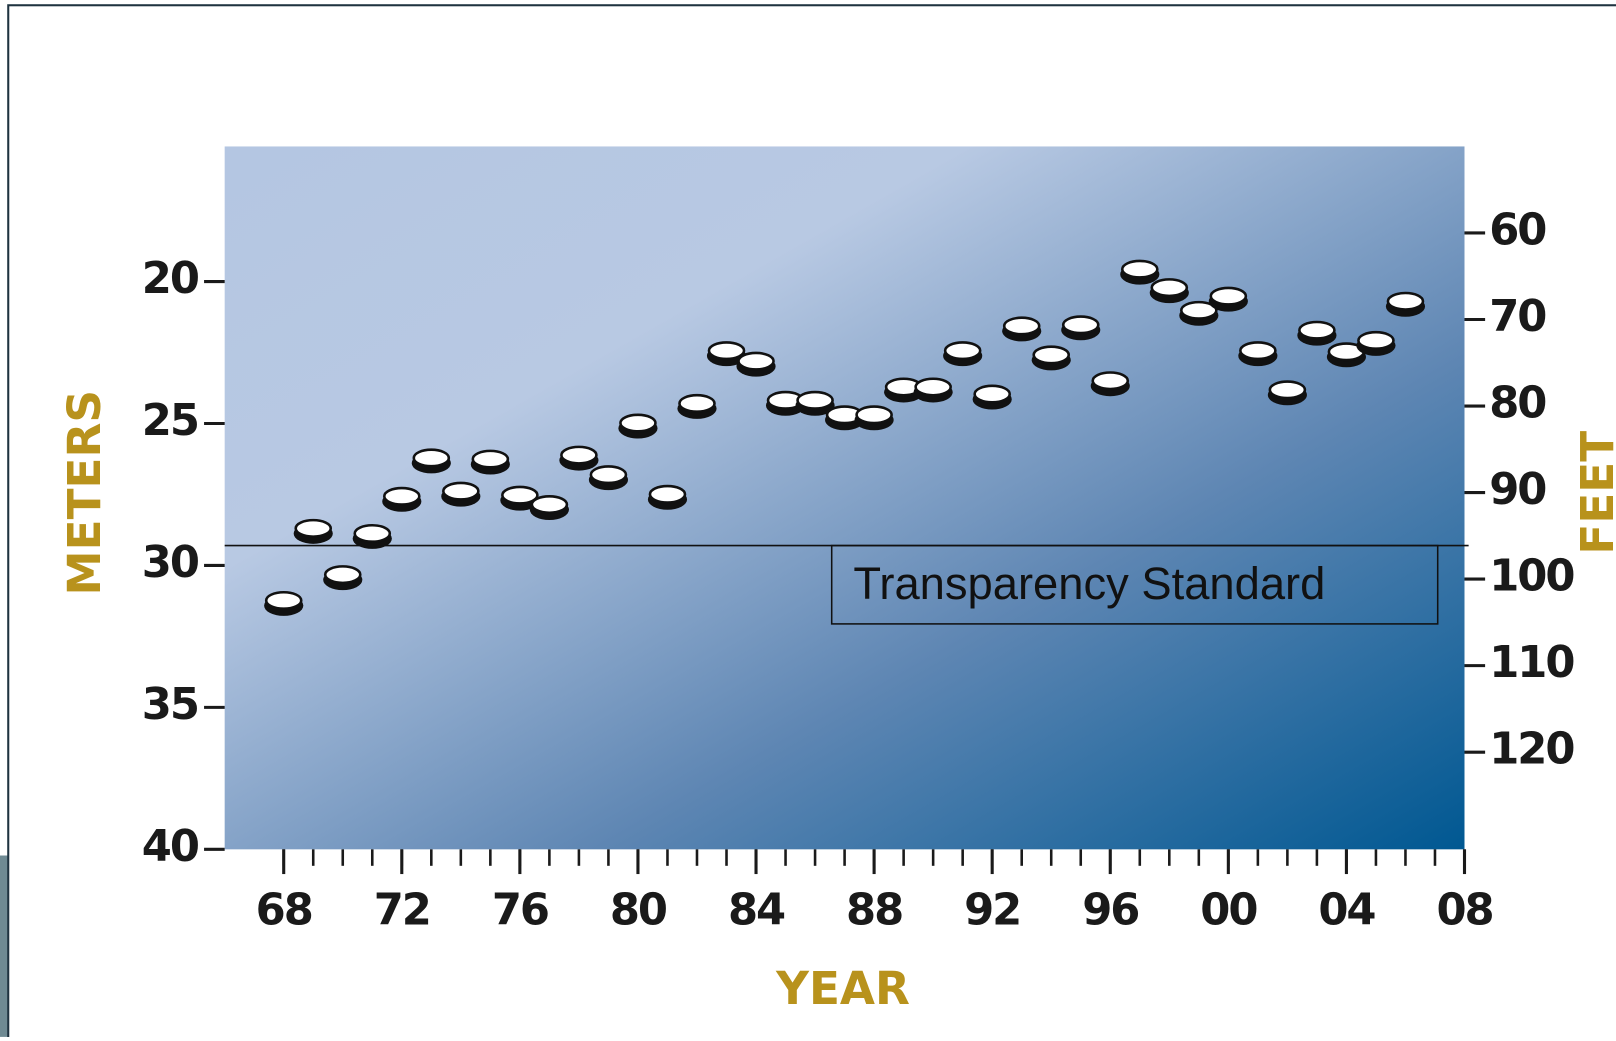  I want to click on x-tick-label: 80, so click(638, 911).